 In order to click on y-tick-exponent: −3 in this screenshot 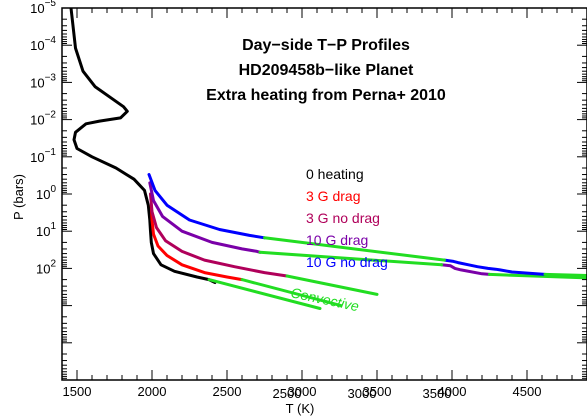, I will do `click(51, 77)`.